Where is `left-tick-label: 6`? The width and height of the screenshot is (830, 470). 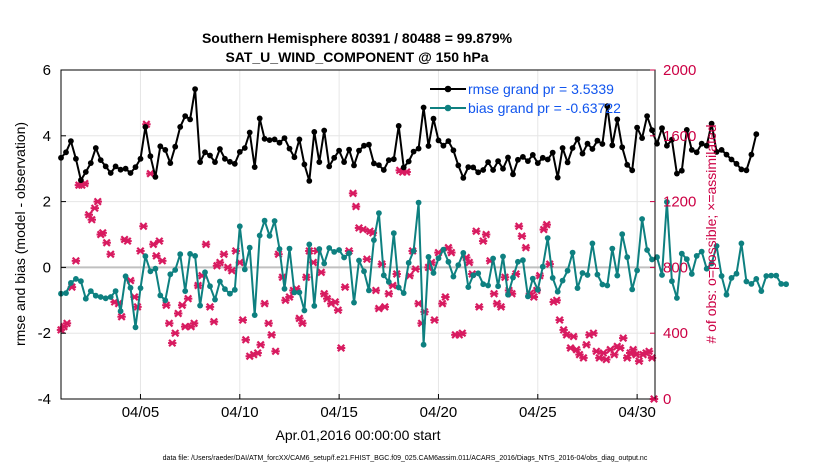 left-tick-label: 6 is located at coordinates (47, 70).